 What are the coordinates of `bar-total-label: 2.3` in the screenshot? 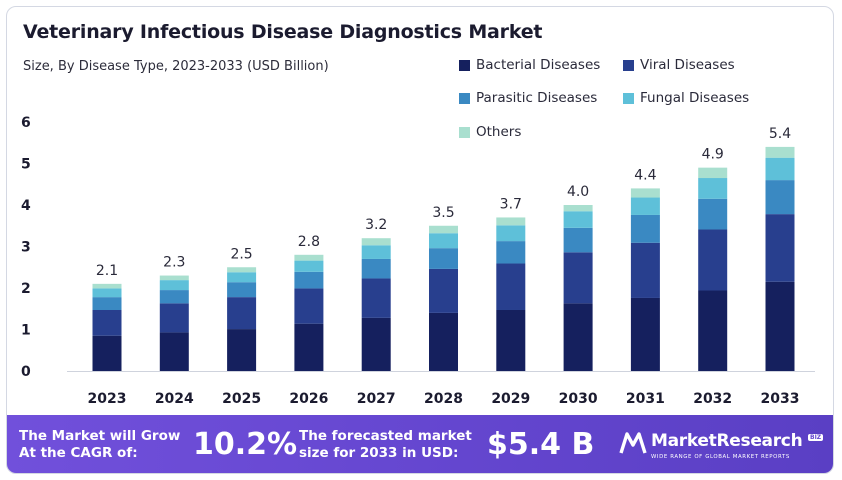 It's located at (174, 263).